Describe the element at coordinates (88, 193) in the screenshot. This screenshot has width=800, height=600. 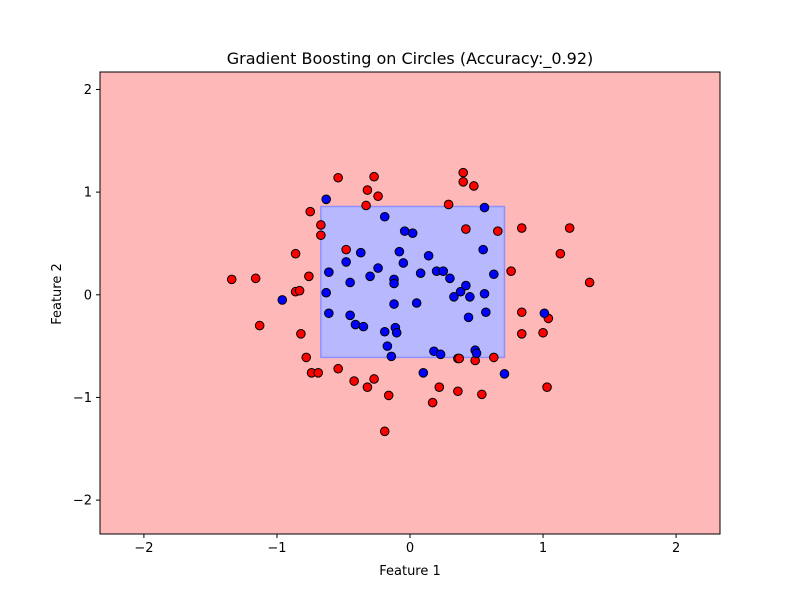
I see `y-tick-label: 1` at that location.